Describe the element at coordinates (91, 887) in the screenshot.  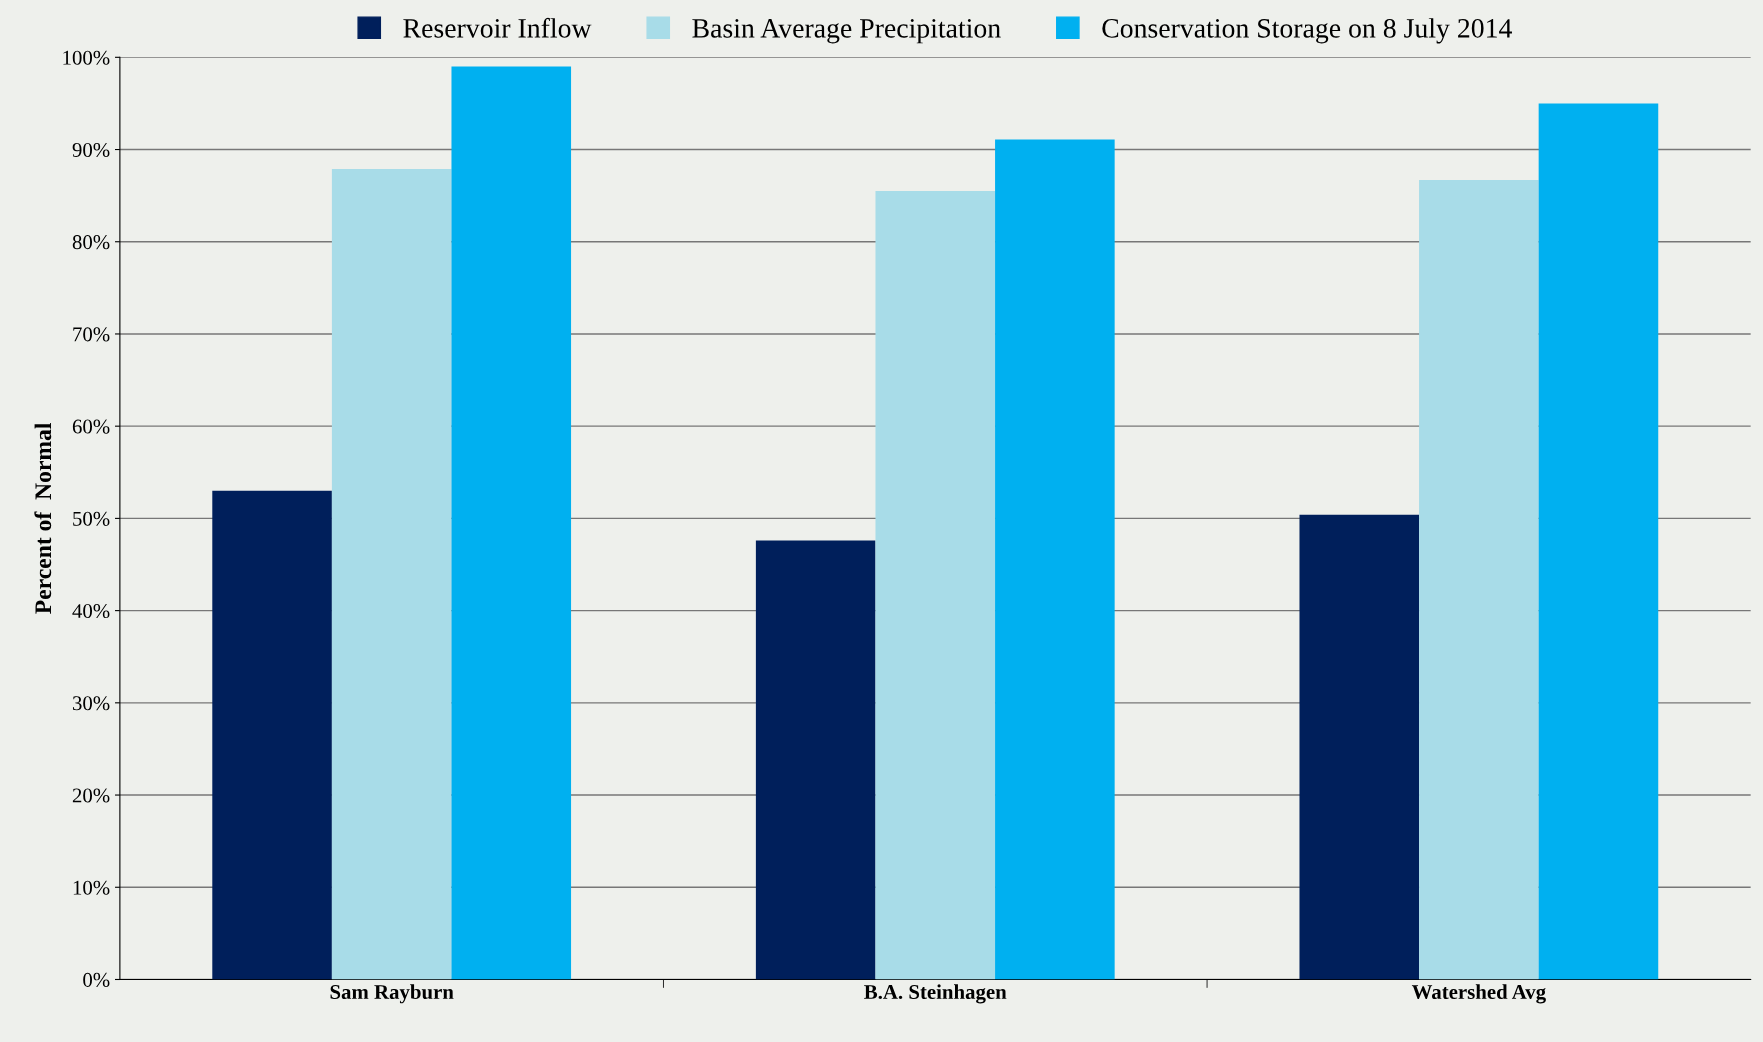
I see `y-tick-label: 10%` at that location.